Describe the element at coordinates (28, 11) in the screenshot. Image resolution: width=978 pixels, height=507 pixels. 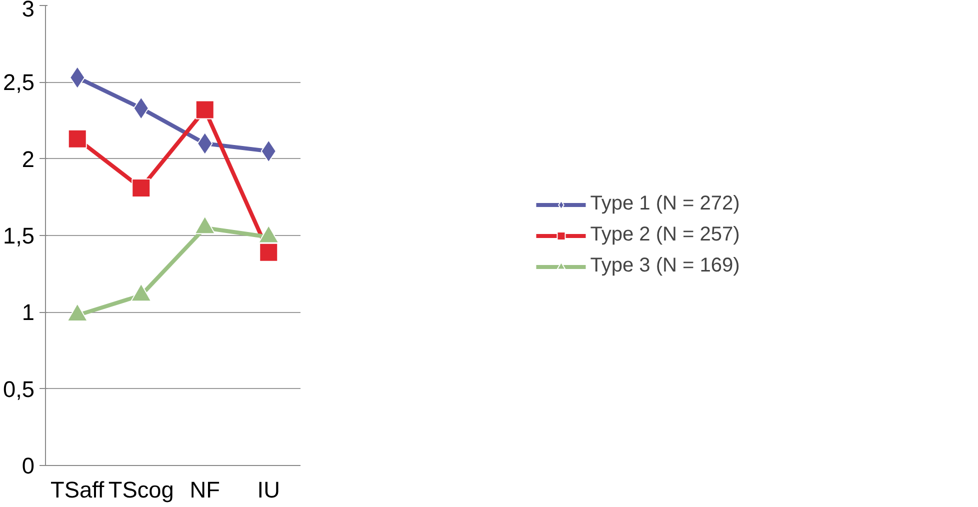
I see `y-tick-label: 3` at that location.